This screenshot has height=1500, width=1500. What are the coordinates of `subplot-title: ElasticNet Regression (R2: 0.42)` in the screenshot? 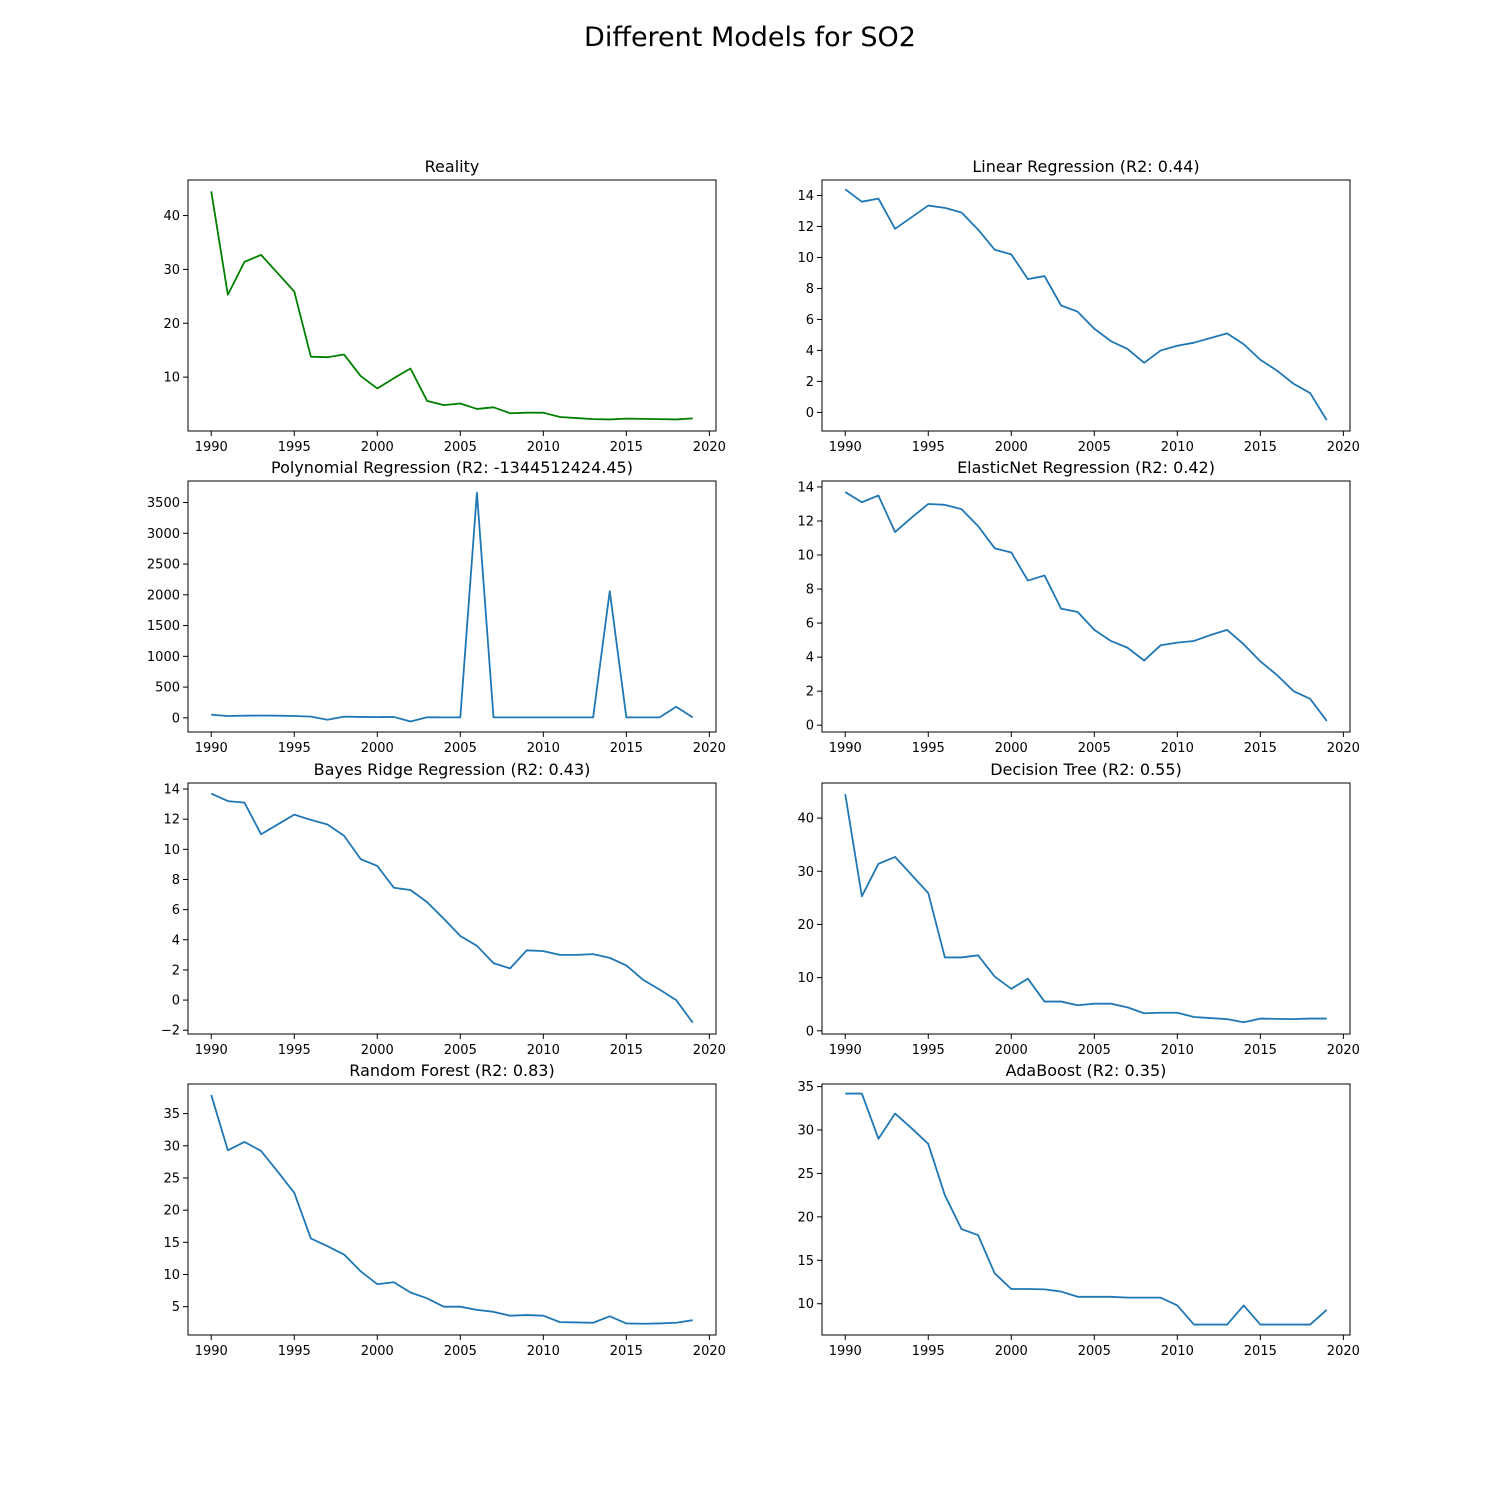 It's located at (1086, 467).